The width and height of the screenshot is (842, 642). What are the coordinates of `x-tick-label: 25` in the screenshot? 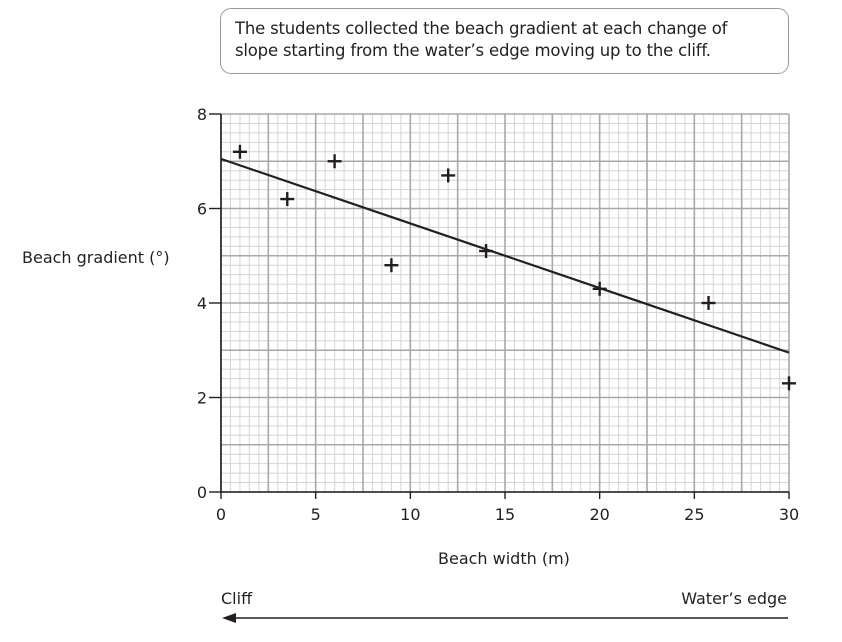 It's located at (694, 514).